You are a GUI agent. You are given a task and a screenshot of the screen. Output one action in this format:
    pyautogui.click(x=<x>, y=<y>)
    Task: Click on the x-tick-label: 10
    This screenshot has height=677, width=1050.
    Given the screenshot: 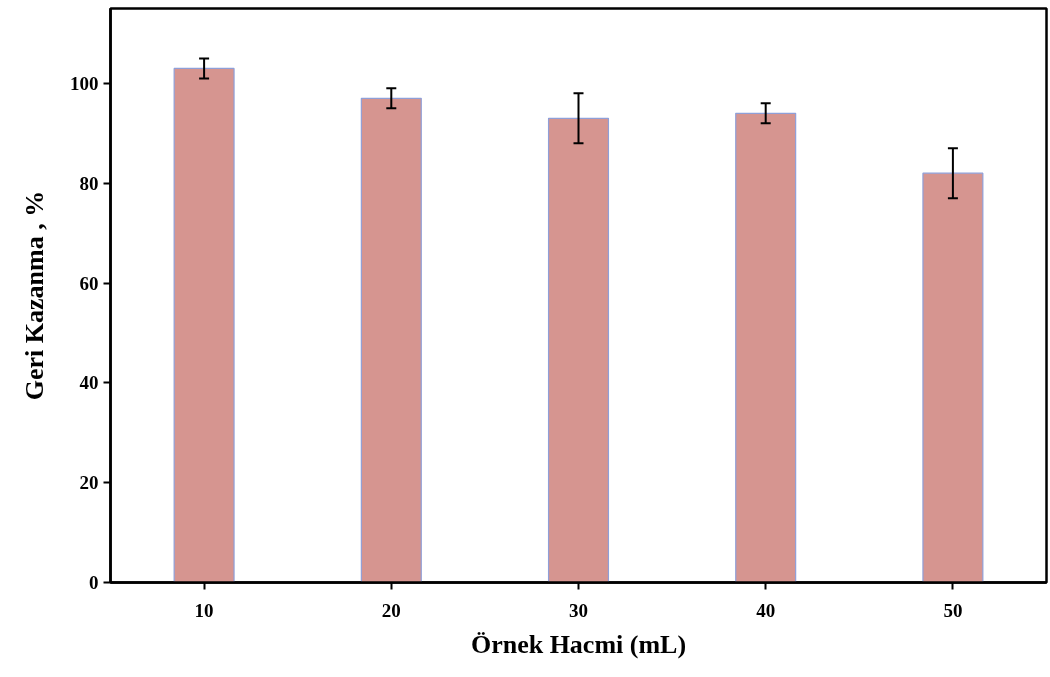 What is the action you would take?
    pyautogui.click(x=204, y=610)
    